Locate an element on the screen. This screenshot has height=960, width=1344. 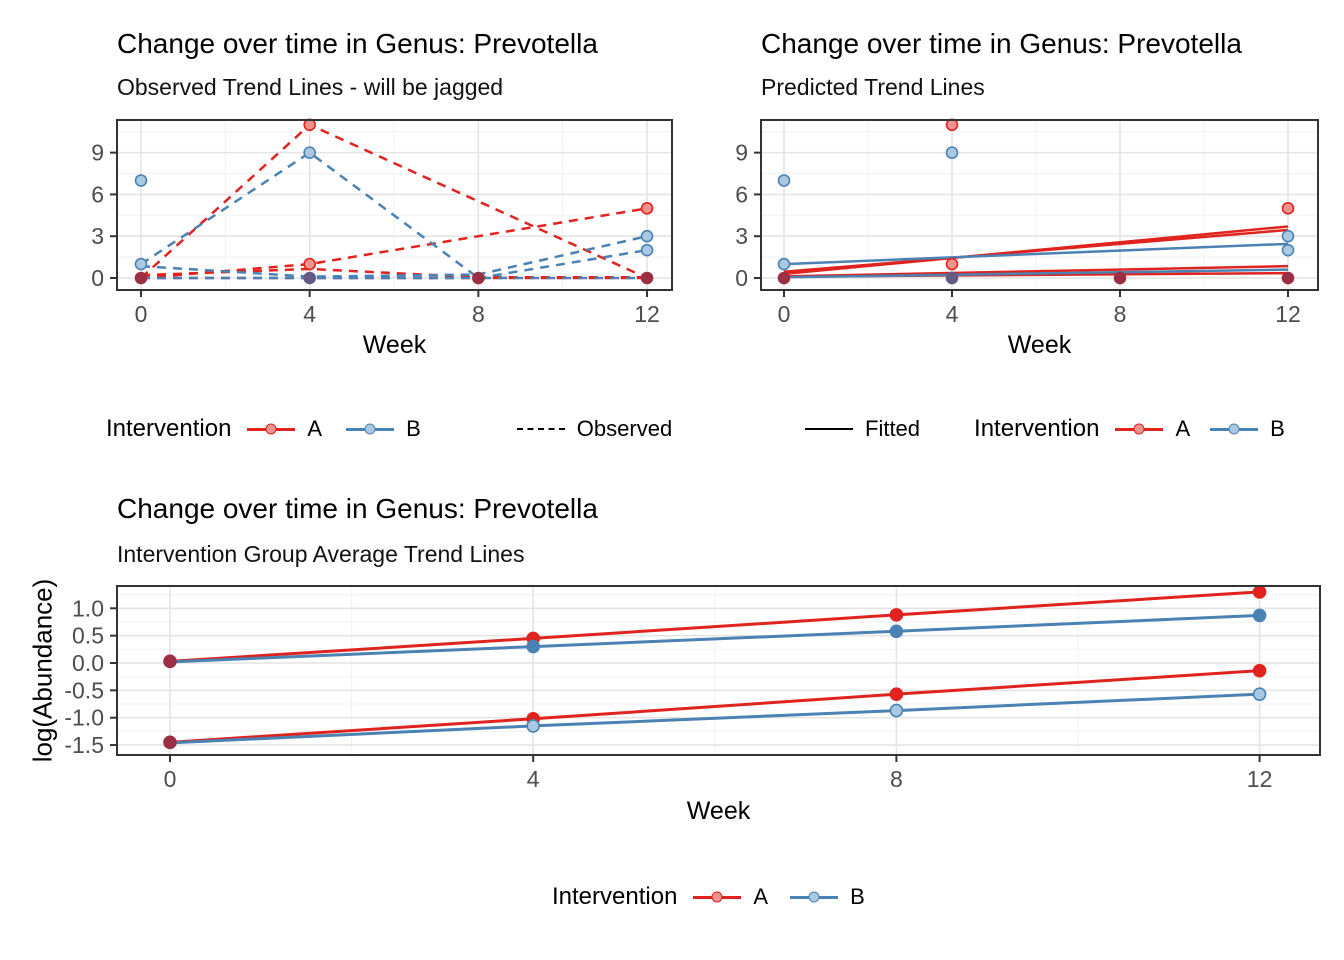
y-tick-label: -1.5 is located at coordinates (84, 745).